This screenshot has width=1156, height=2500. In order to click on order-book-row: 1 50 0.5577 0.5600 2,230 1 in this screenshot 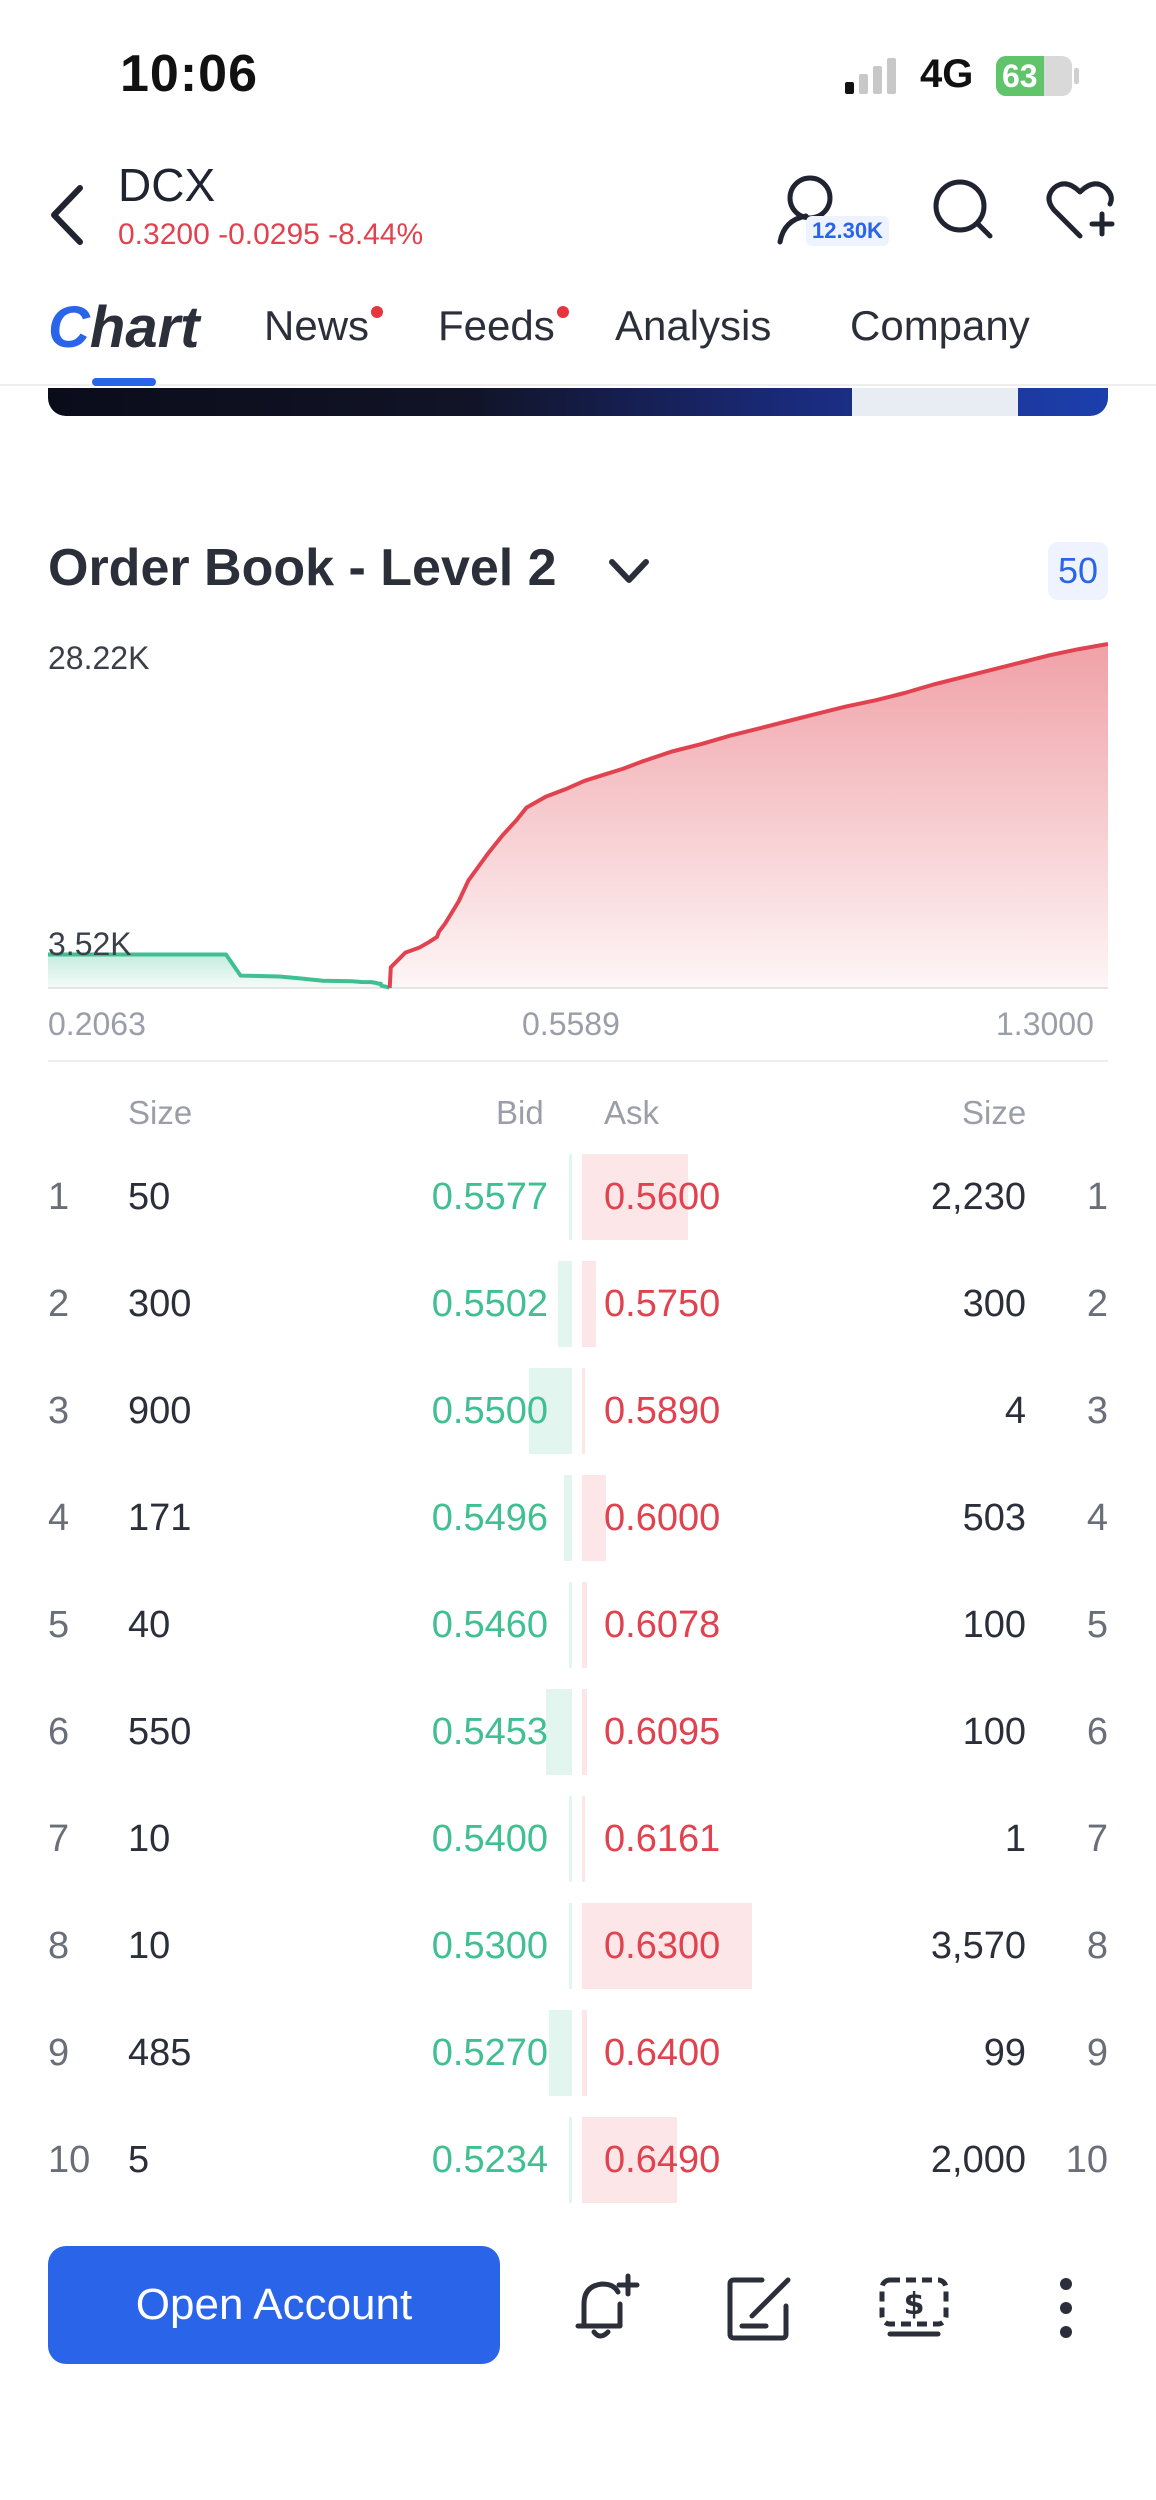, I will do `click(578, 1197)`.